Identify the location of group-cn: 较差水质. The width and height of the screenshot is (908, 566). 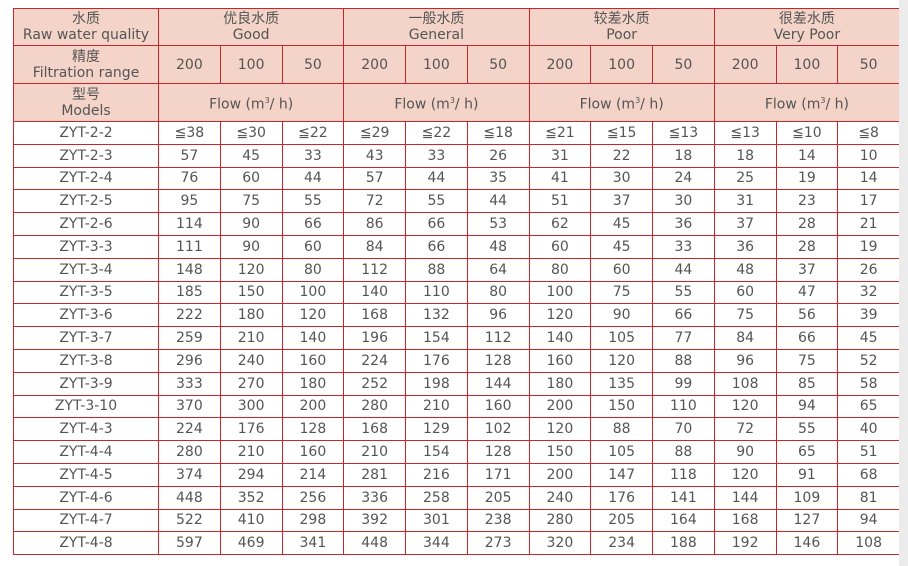
(621, 19).